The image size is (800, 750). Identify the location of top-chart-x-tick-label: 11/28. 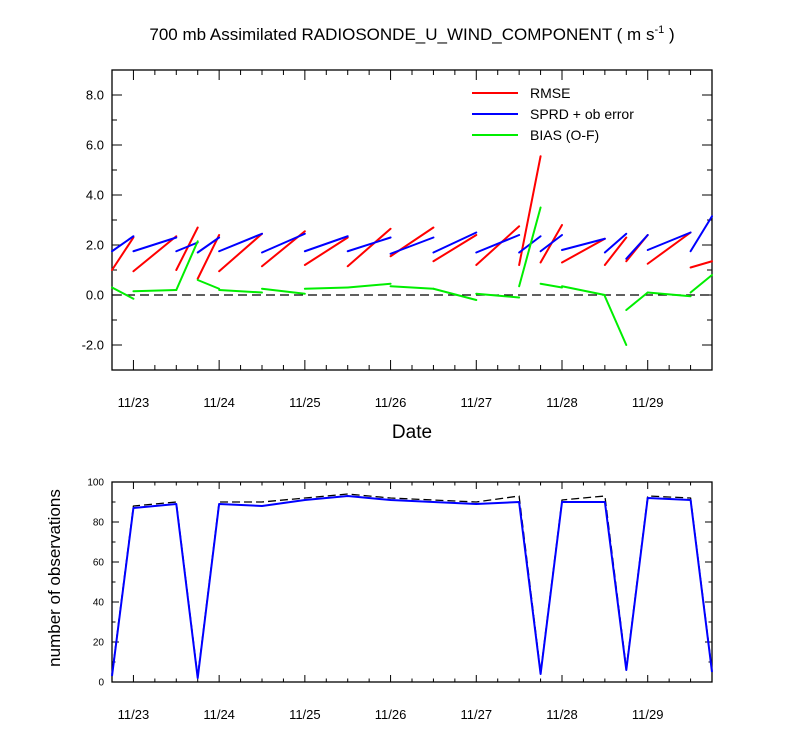
(562, 402).